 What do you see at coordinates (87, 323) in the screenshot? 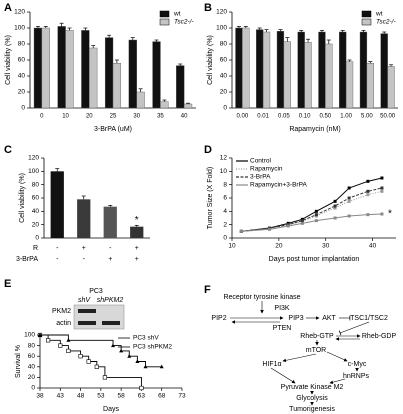
I see `blot-band` at bounding box center [87, 323].